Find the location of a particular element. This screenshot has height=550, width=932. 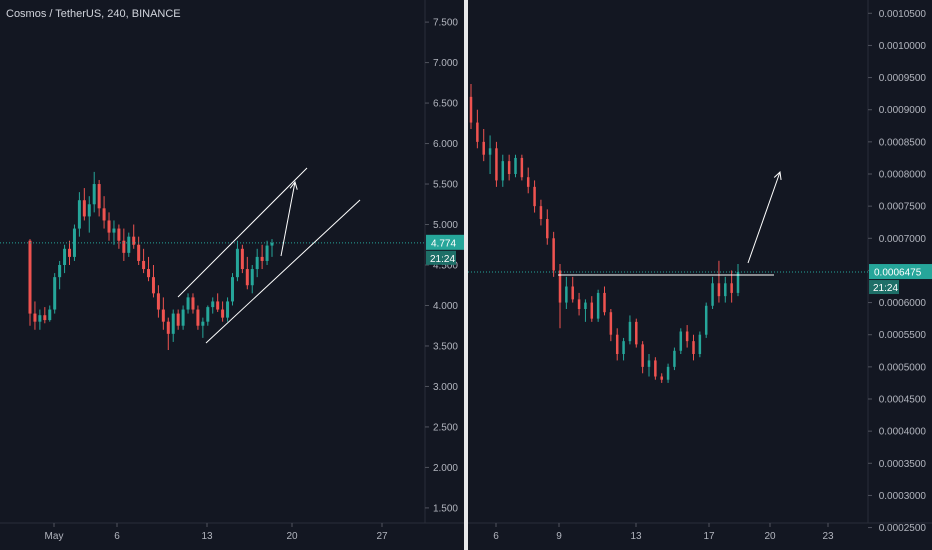

y-tick-label: 0.0004000 is located at coordinates (903, 432).